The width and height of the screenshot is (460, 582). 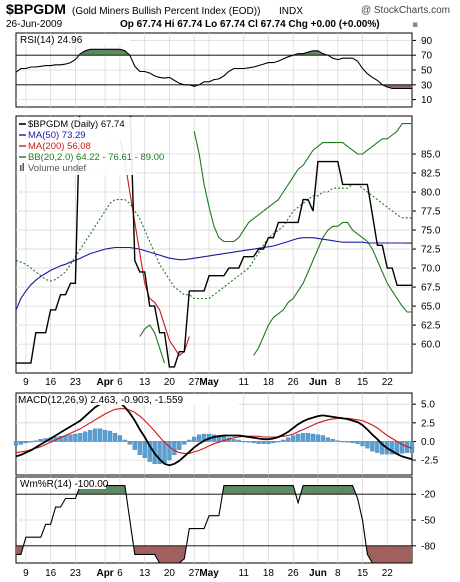 What do you see at coordinates (104, 382) in the screenshot?
I see `price-x-tick-label: Apr` at bounding box center [104, 382].